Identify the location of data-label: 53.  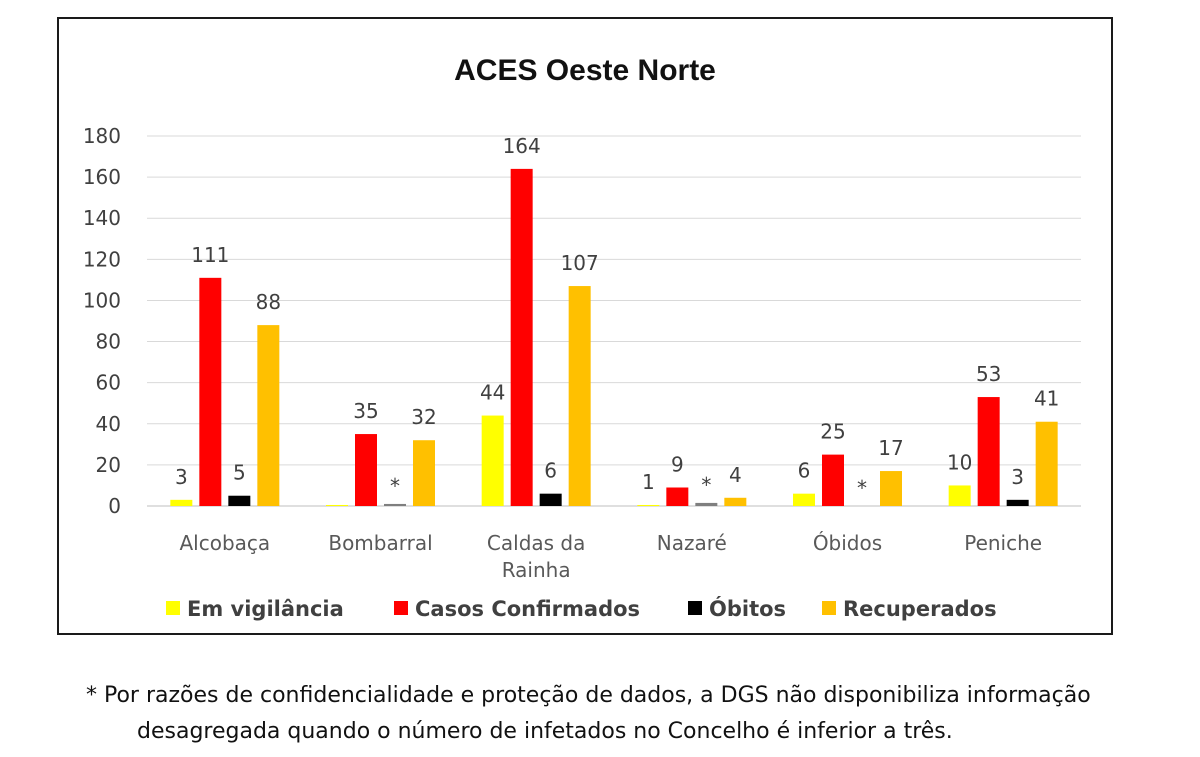
(988, 374).